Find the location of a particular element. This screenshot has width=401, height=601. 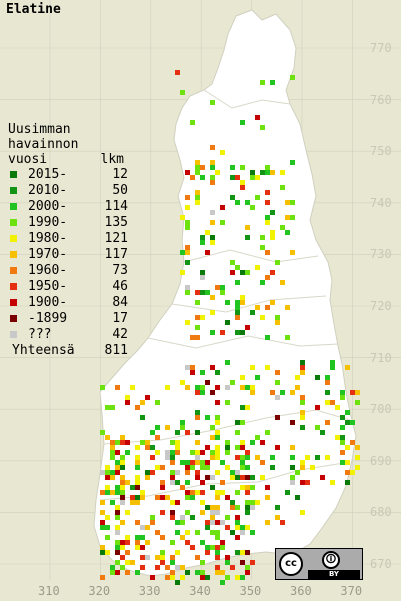

person-icon: 🛈 is located at coordinates (331, 560).